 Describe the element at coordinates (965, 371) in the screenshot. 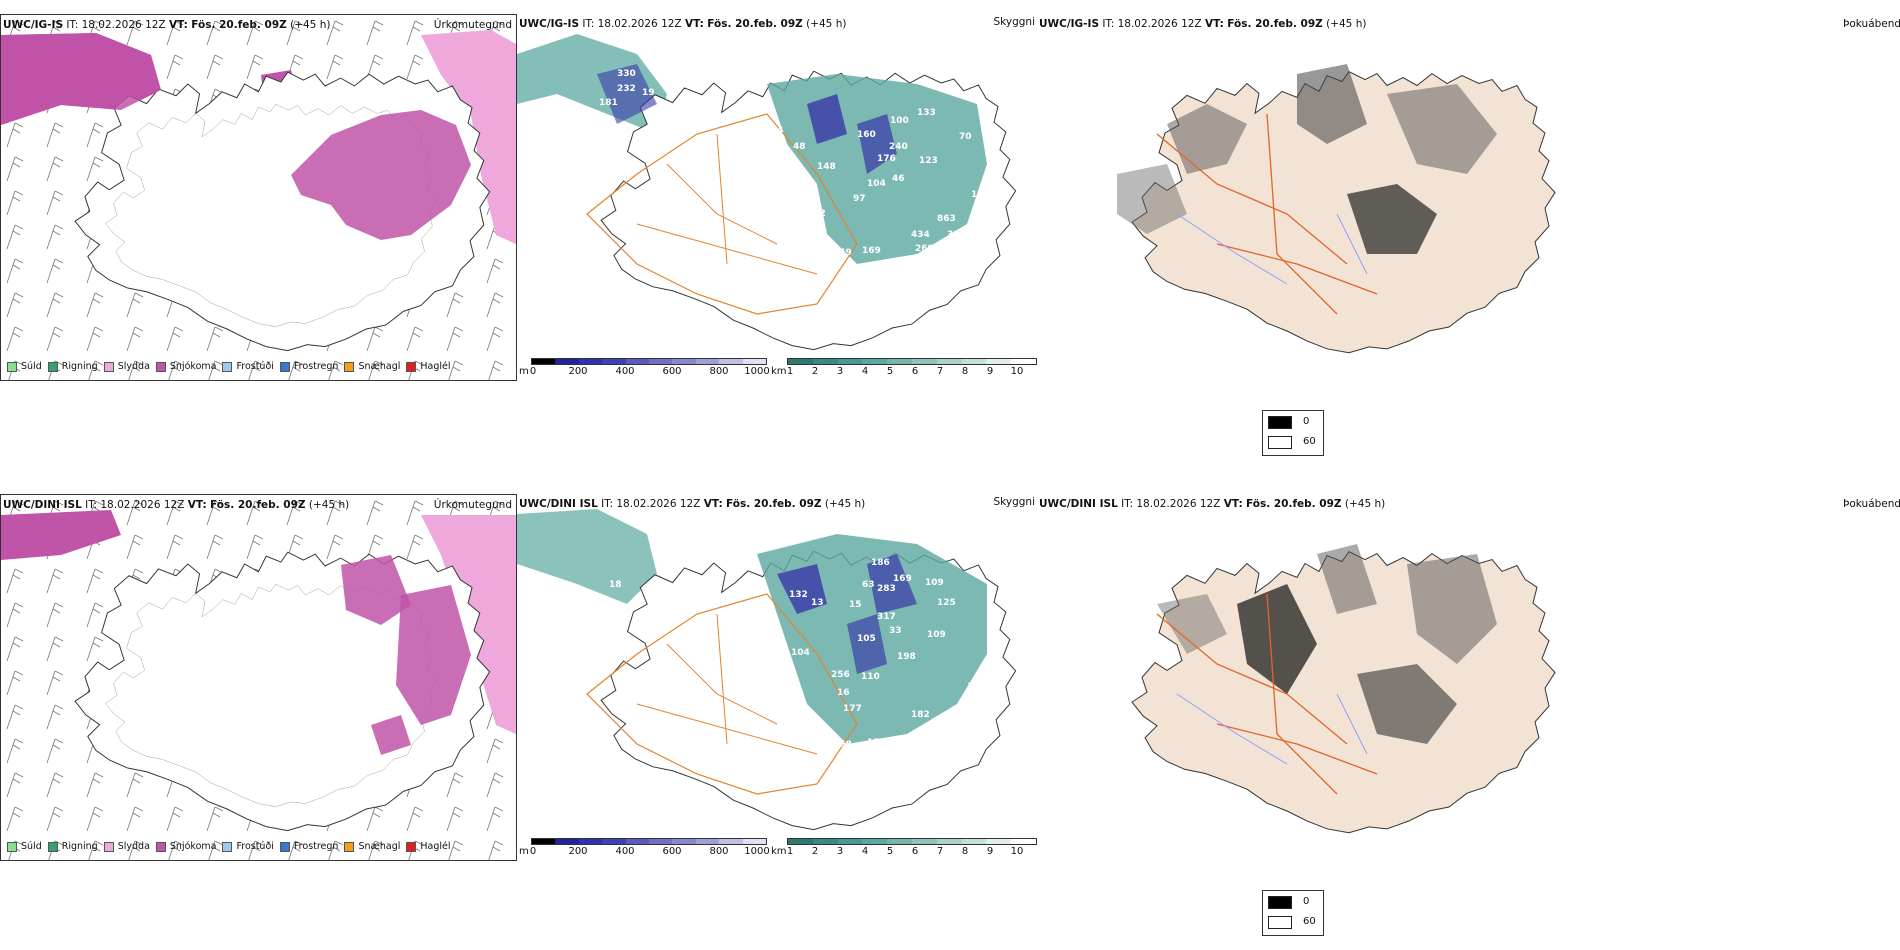

I see `visibility-tick: 8` at that location.